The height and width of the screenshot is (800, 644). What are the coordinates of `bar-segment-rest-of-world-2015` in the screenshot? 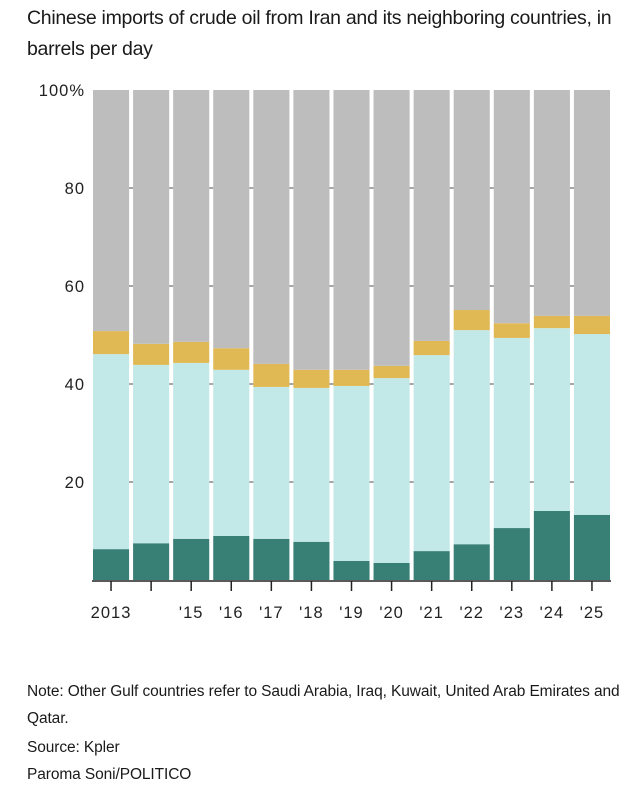 It's located at (191, 216).